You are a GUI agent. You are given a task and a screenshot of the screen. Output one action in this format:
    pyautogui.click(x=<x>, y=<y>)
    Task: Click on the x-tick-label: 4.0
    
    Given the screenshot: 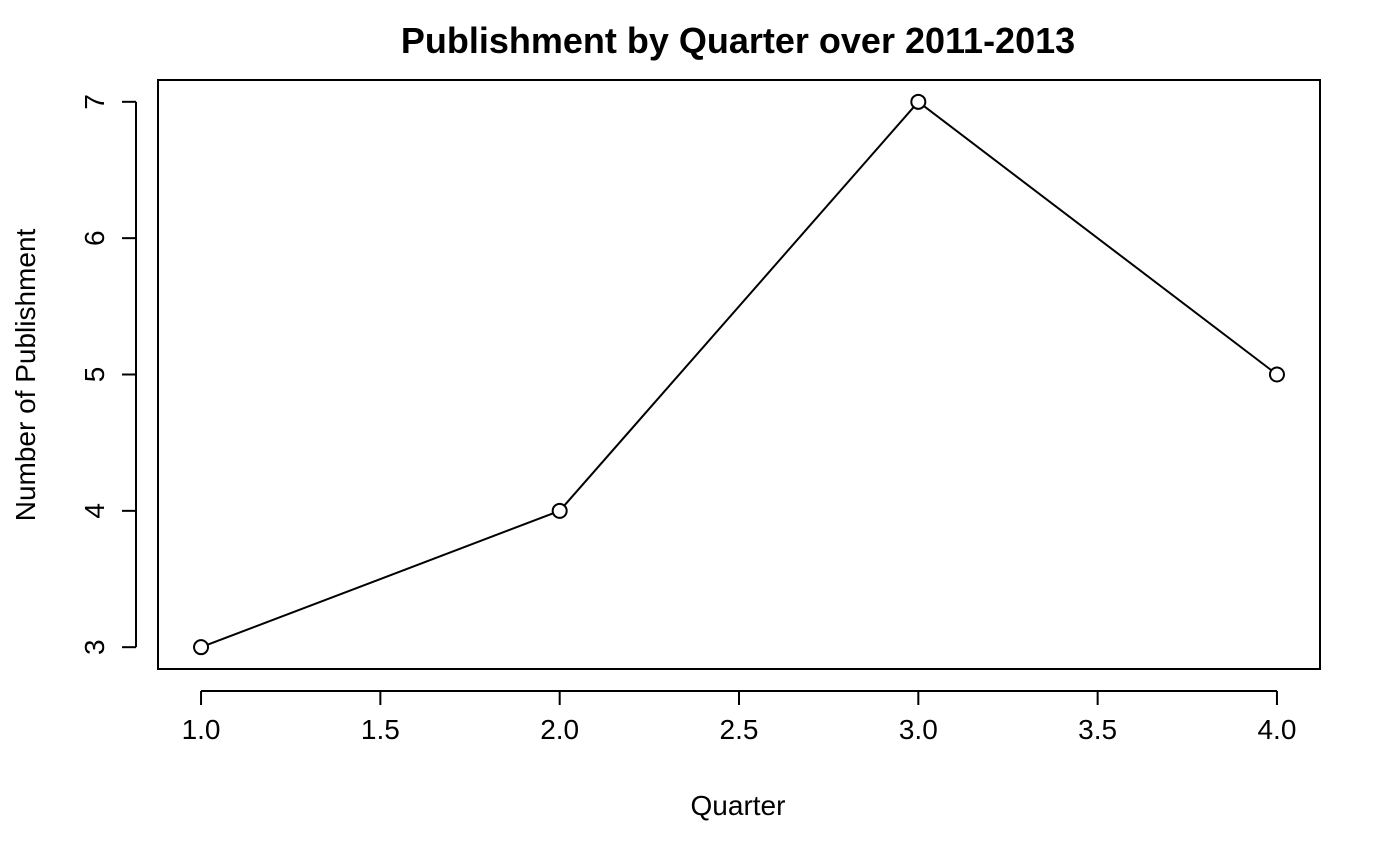 What is the action you would take?
    pyautogui.click(x=1276, y=729)
    